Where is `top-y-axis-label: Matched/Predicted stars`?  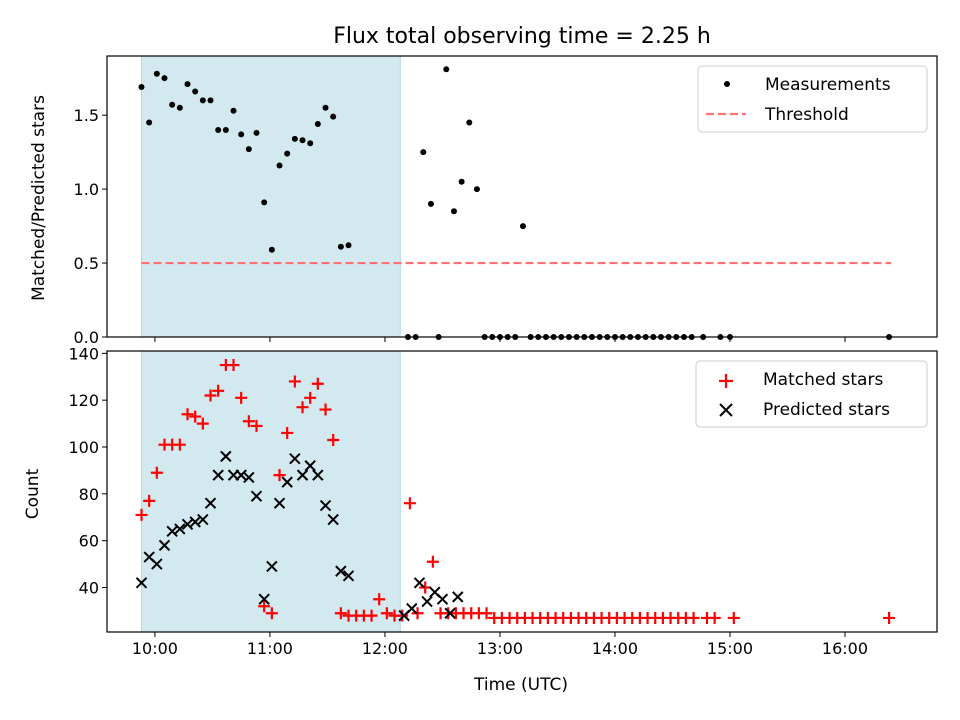
top-y-axis-label: Matched/Predicted stars is located at coordinates (39, 198).